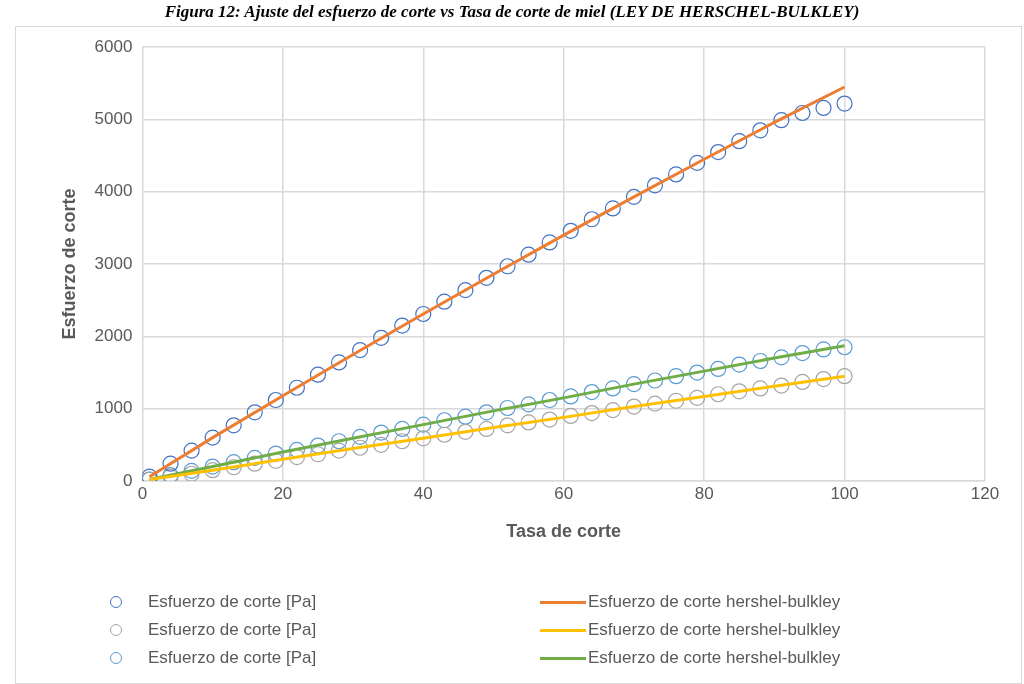 The image size is (1024, 684). Describe the element at coordinates (283, 493) in the screenshot. I see `x-tick-label: 20` at that location.